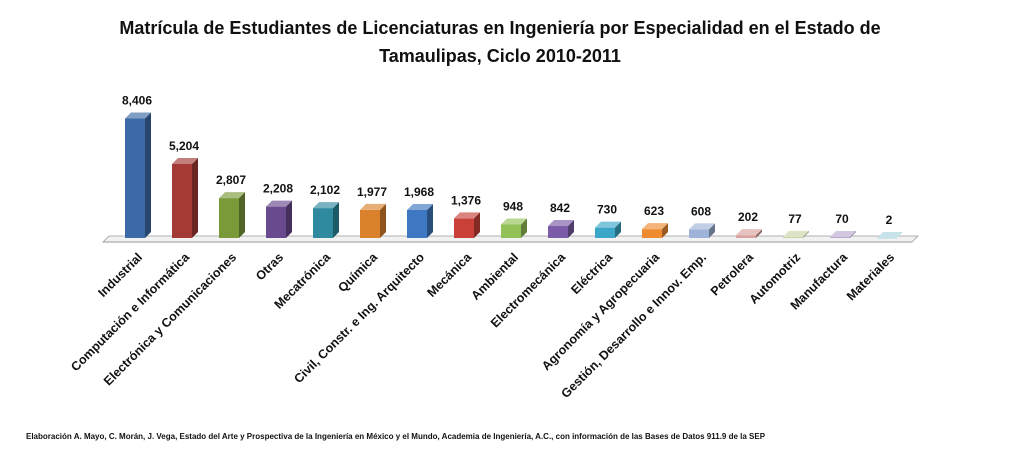  What do you see at coordinates (591, 272) in the screenshot?
I see `category-label: Eléctrica` at bounding box center [591, 272].